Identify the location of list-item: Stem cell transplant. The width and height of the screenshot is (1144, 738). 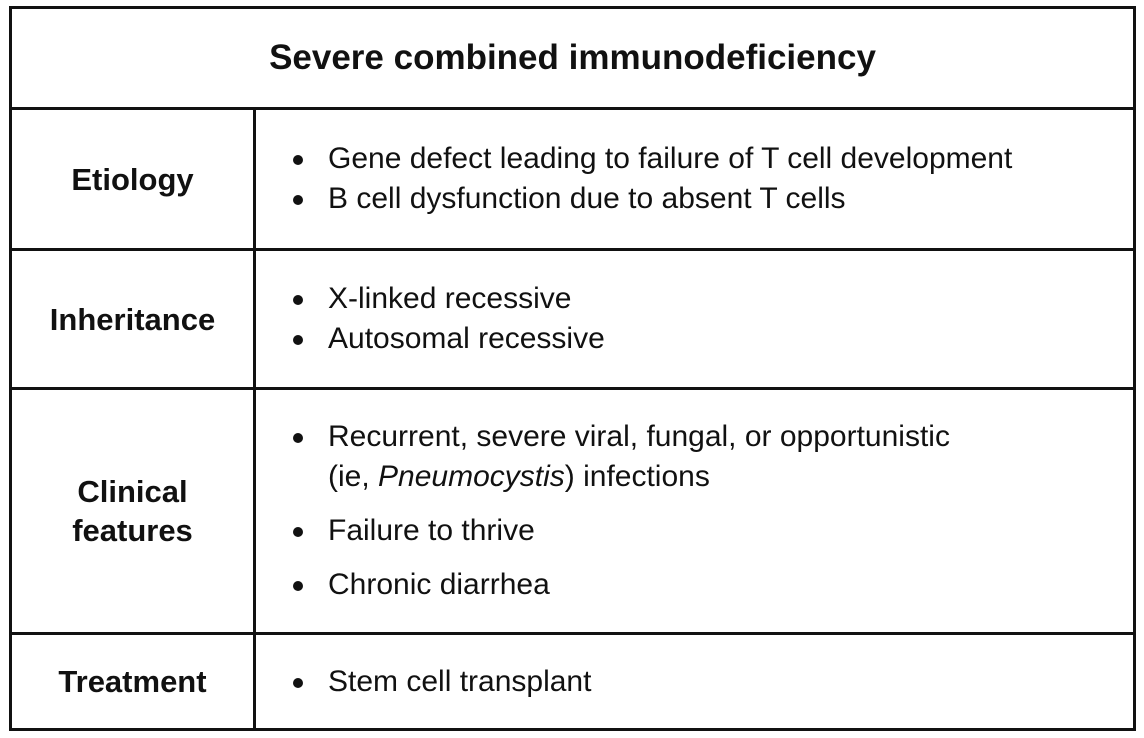
(440, 682).